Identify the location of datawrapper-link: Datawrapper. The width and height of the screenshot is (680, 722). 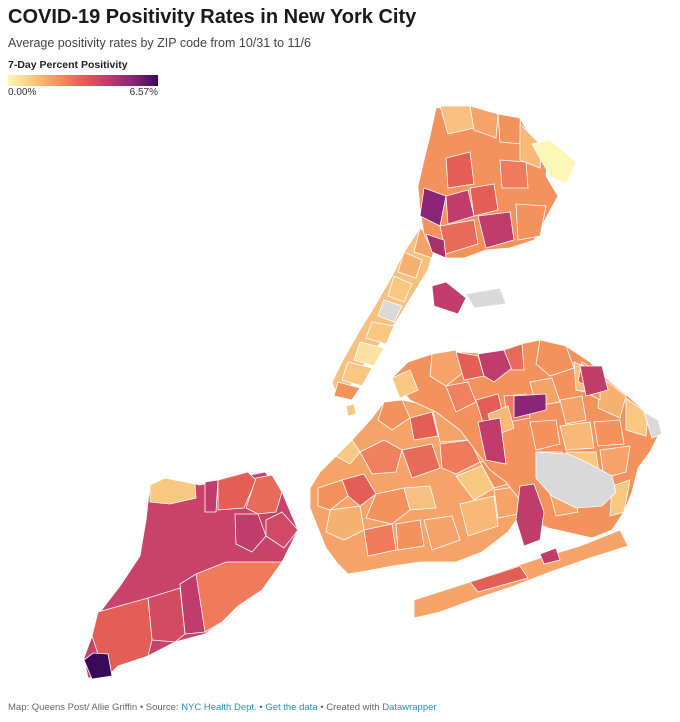
(409, 707).